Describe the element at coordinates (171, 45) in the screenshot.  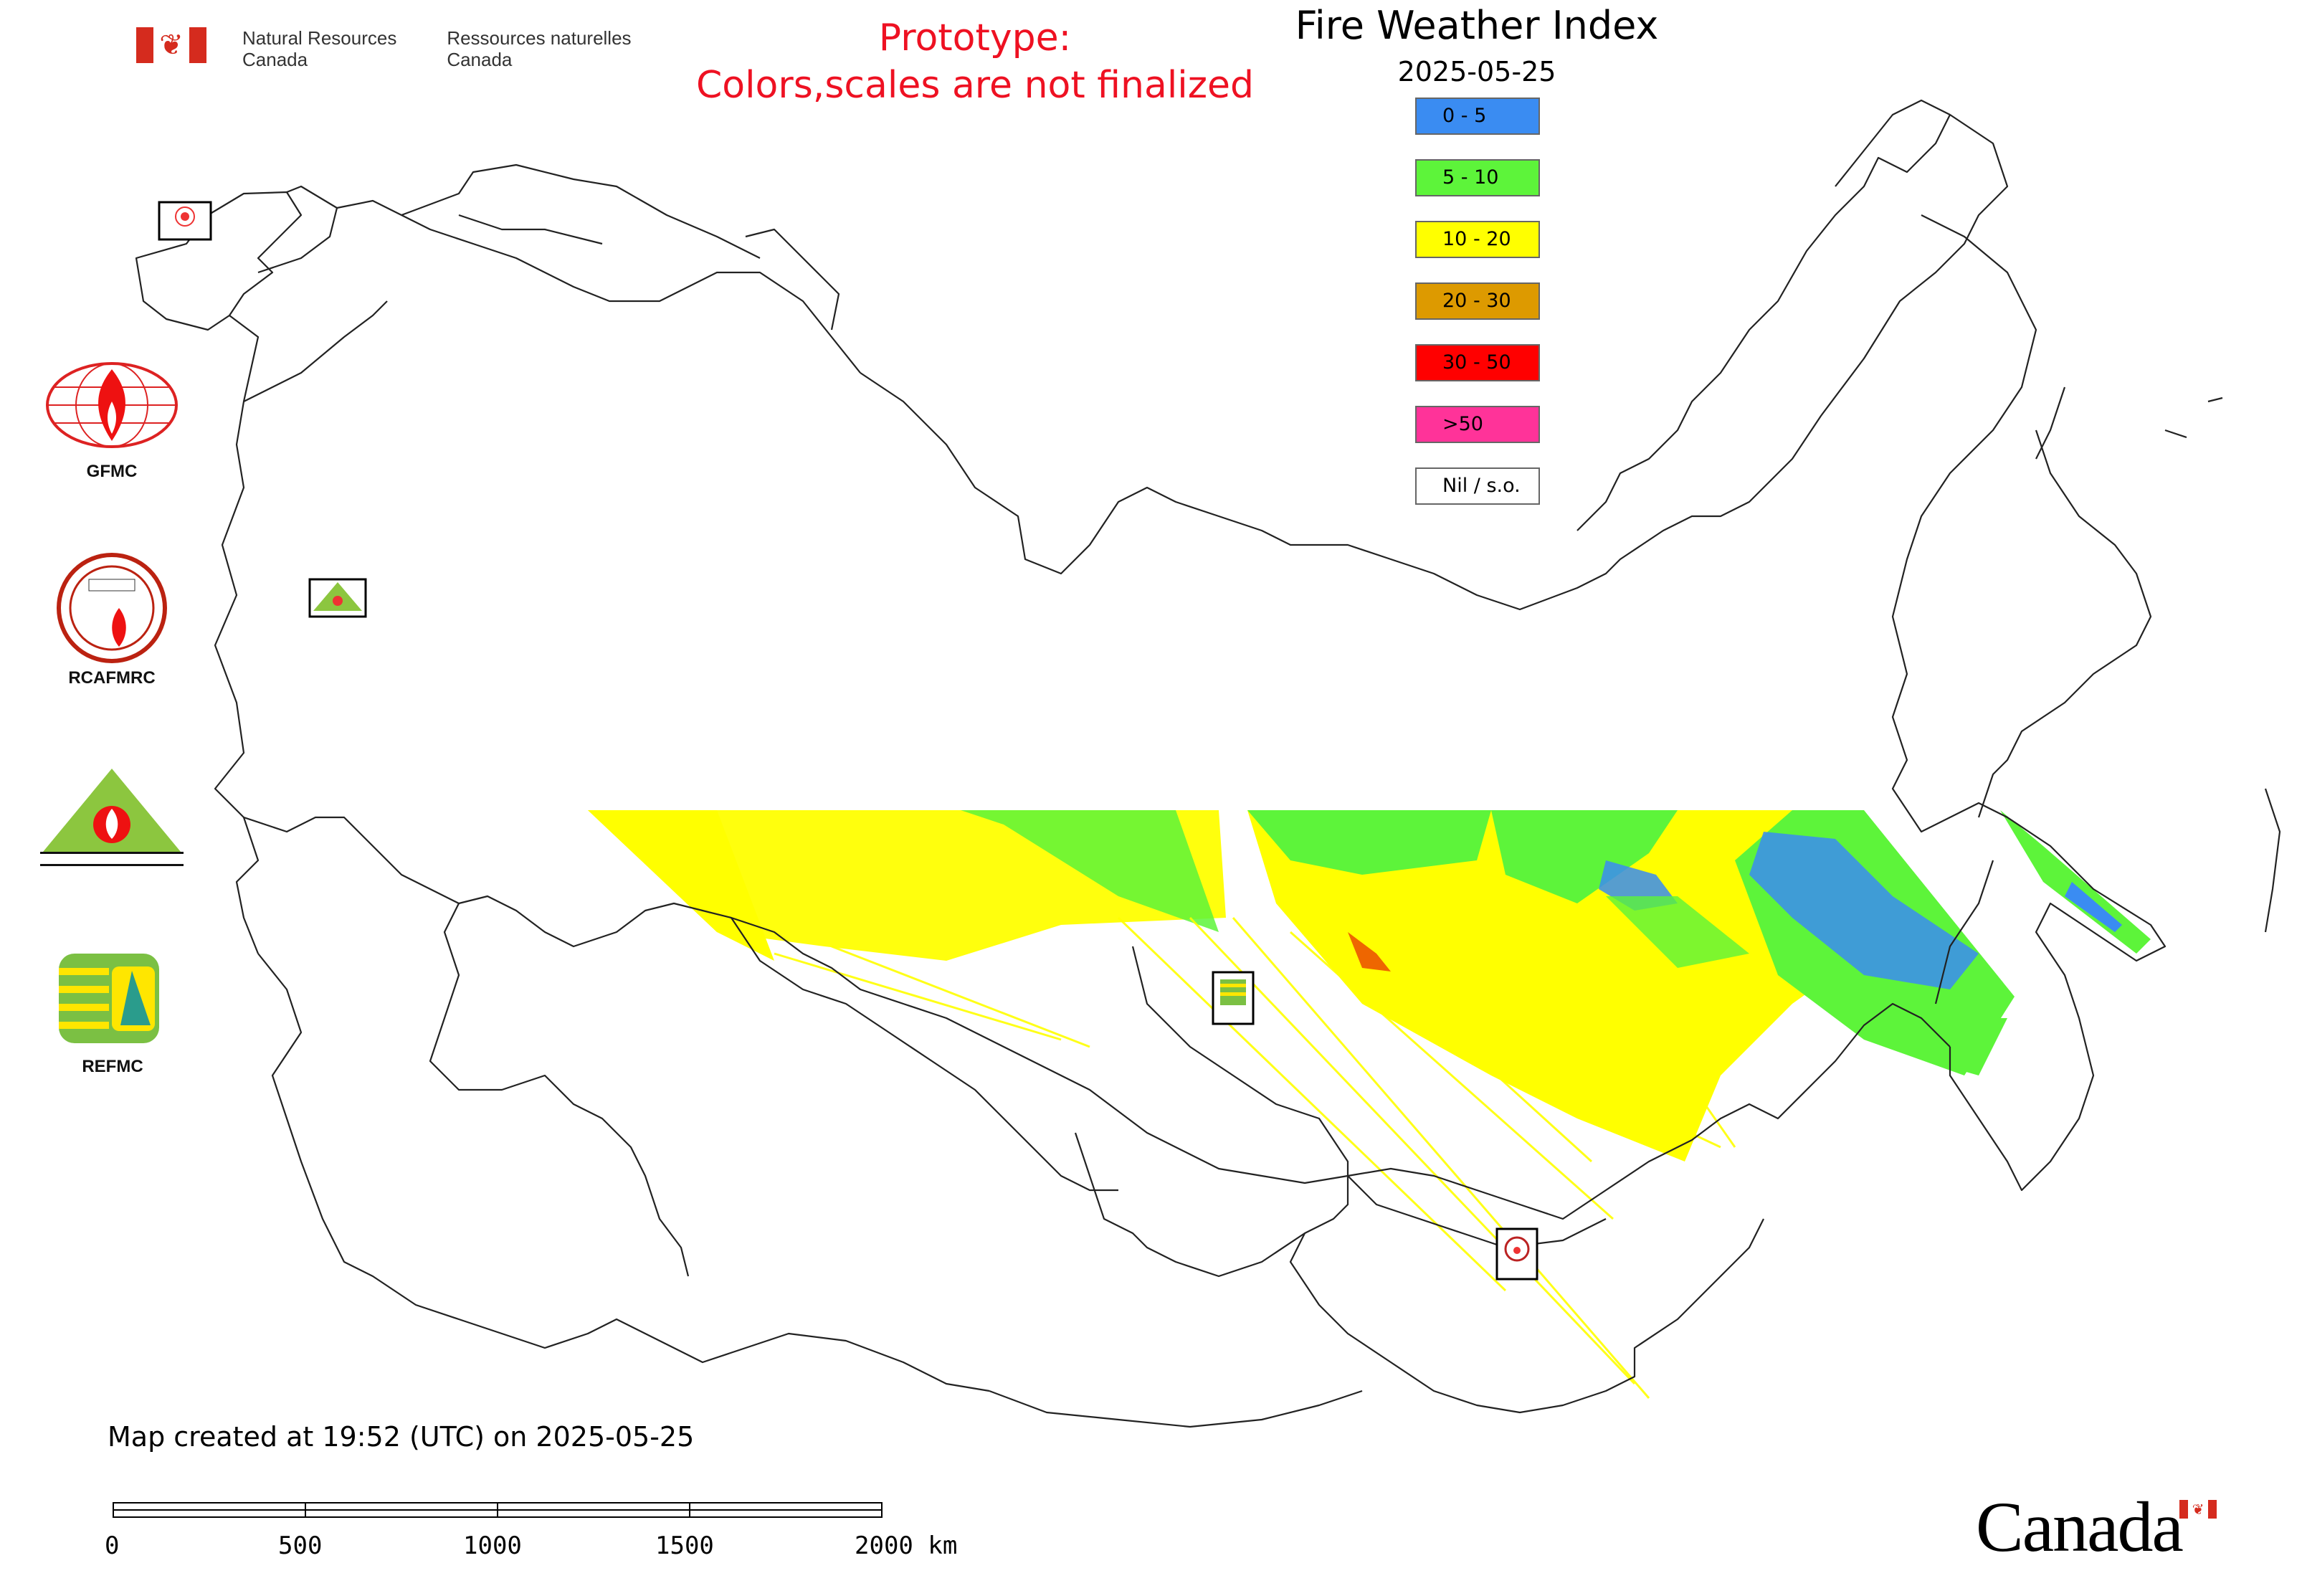
I see `canada-flag-icon: ❦` at that location.